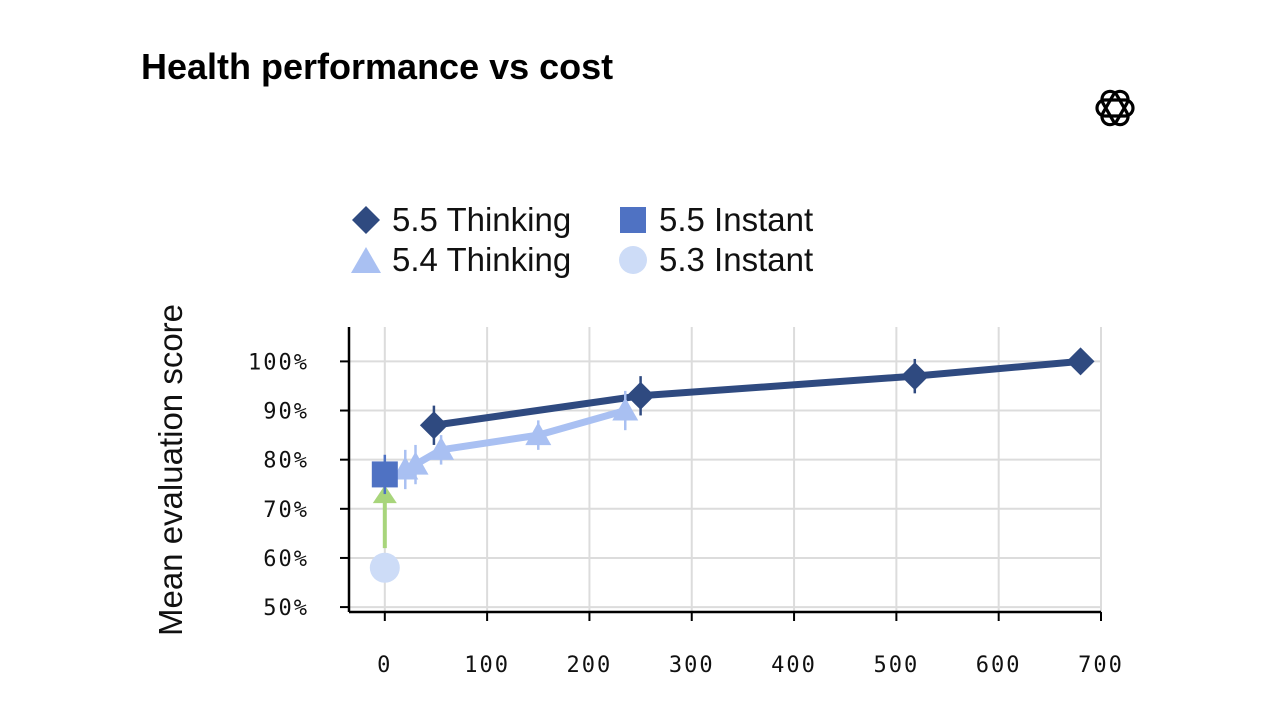  What do you see at coordinates (366, 260) in the screenshot?
I see `triangle-marker-icon` at bounding box center [366, 260].